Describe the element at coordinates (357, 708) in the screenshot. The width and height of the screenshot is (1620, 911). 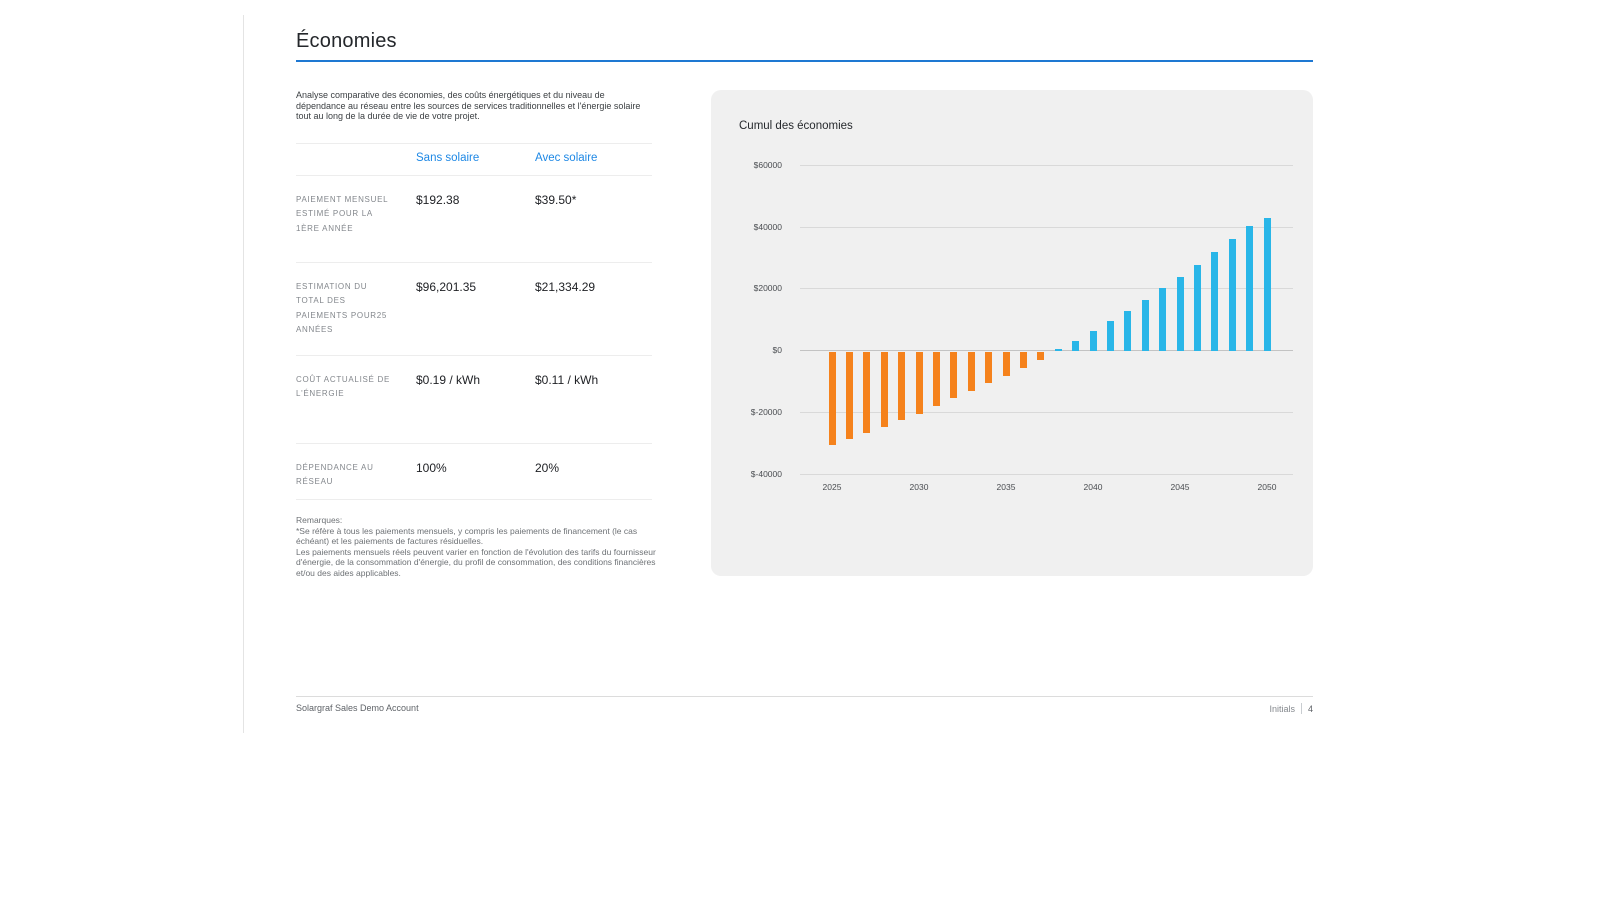
I see `footer-account-name: Solargraf Sales Demo Account` at that location.